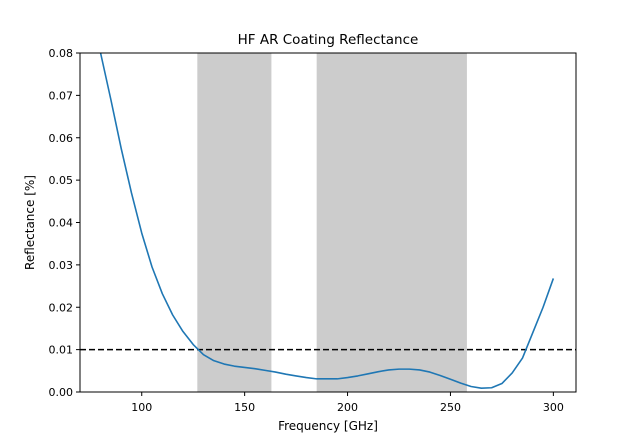  Describe the element at coordinates (61, 265) in the screenshot. I see `y-tick-label: 0.03` at that location.